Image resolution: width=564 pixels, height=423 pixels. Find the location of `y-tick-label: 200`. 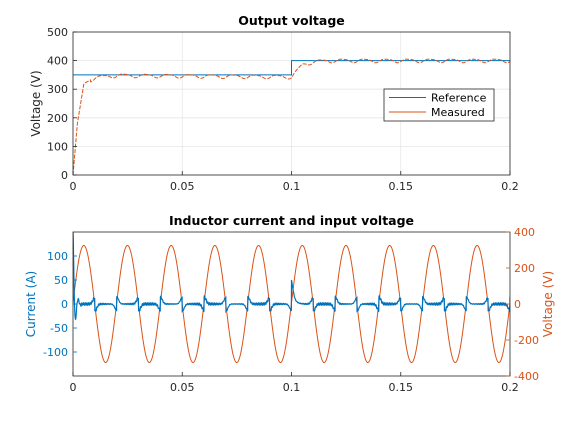

y-tick-label: 200 is located at coordinates (57, 118).